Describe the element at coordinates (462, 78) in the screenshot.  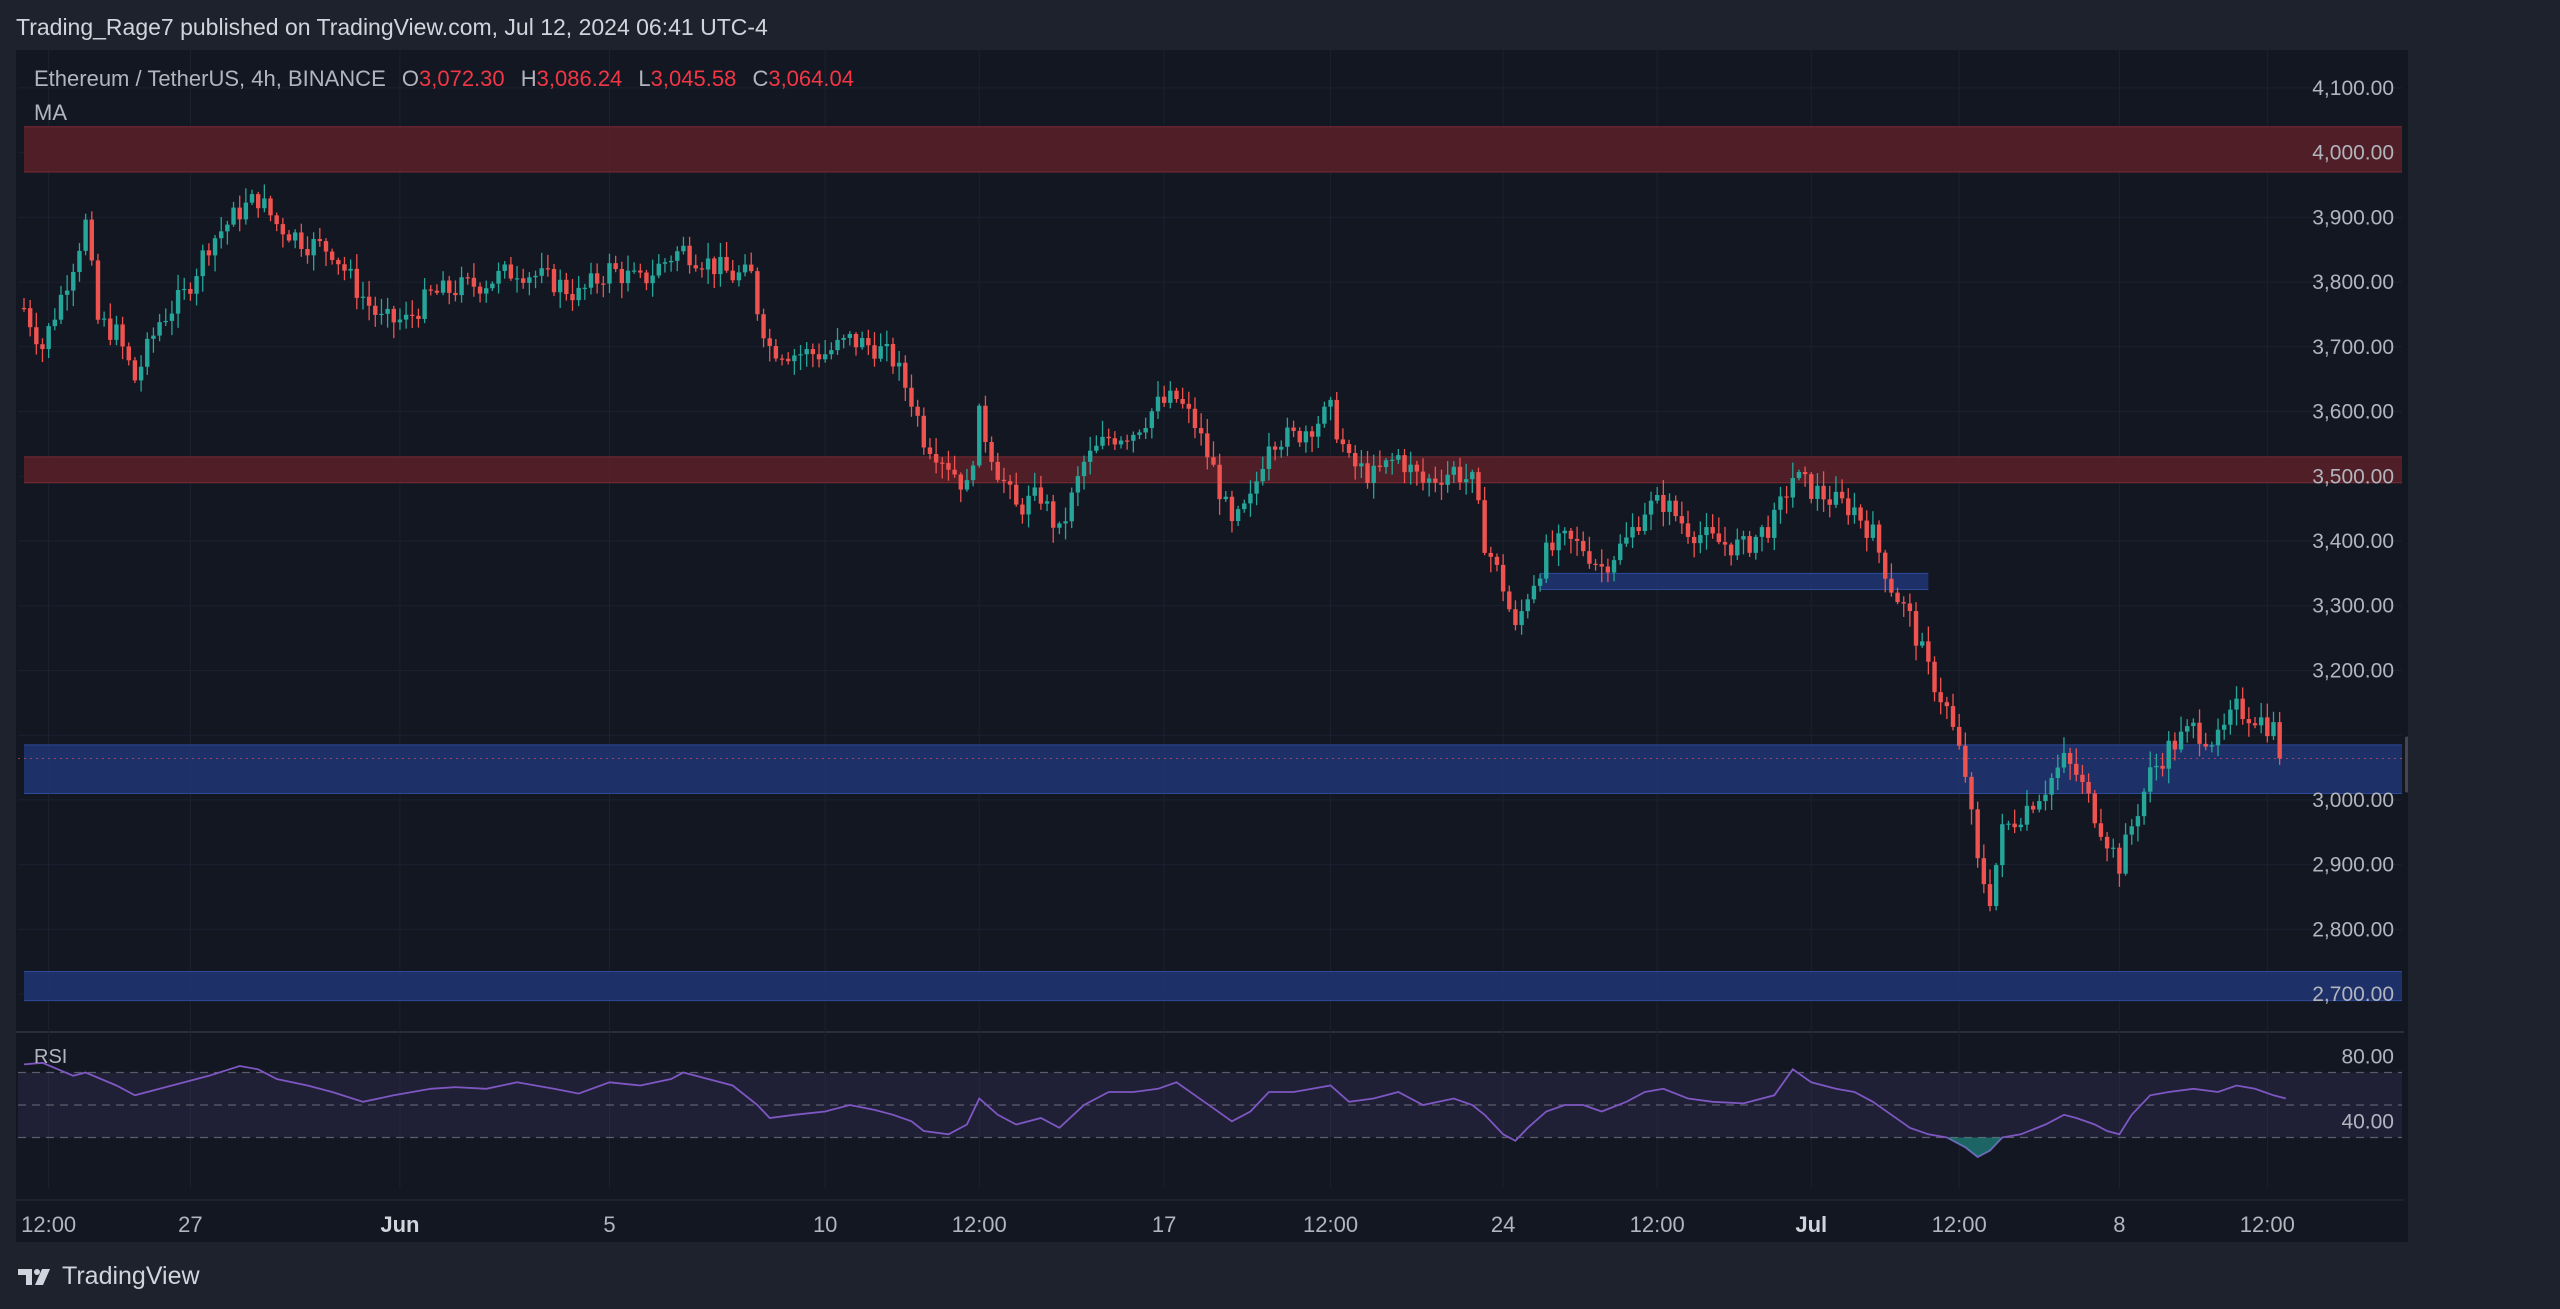
I see `legend-open-value: 3,072.30` at that location.